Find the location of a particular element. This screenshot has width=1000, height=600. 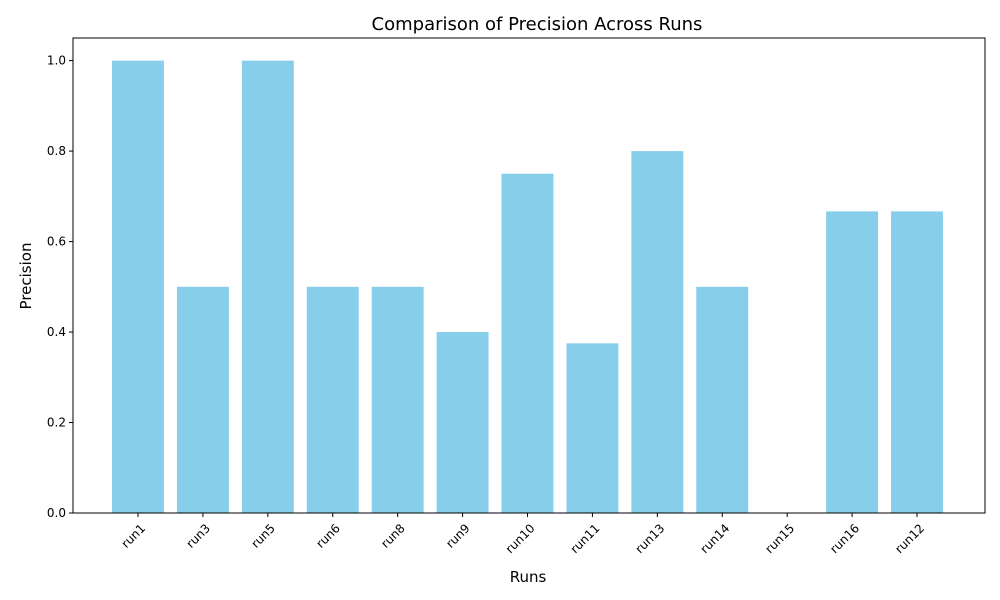

x-tick-label: run12 is located at coordinates (909, 538).